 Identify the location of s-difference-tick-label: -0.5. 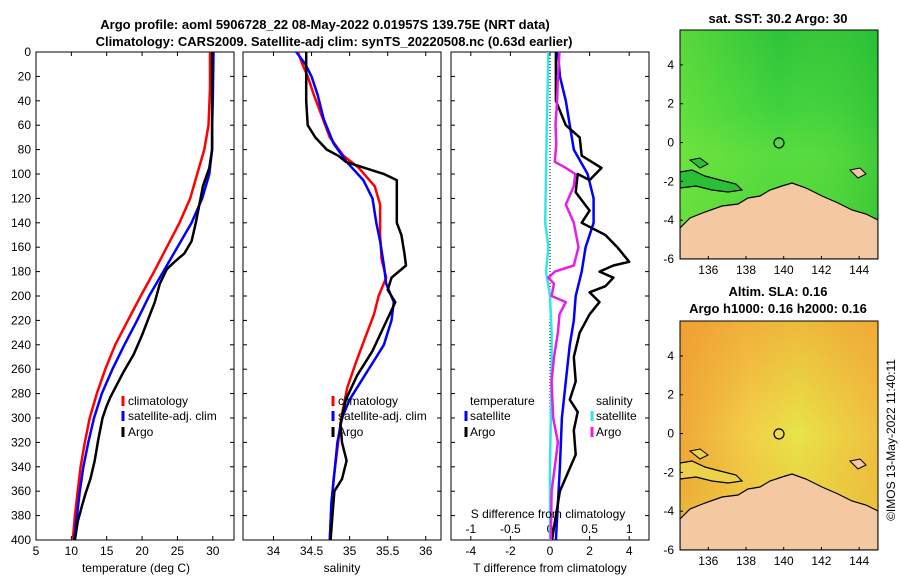
(510, 529).